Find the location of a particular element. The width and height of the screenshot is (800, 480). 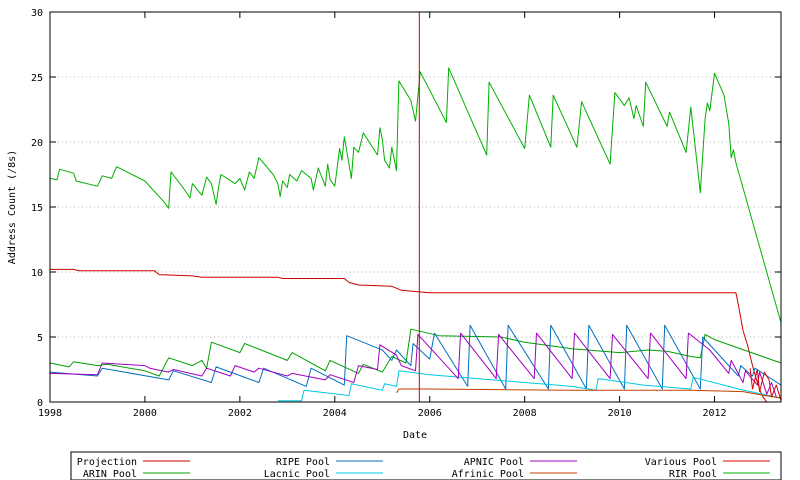

y-tick-label: 5 is located at coordinates (40, 338).